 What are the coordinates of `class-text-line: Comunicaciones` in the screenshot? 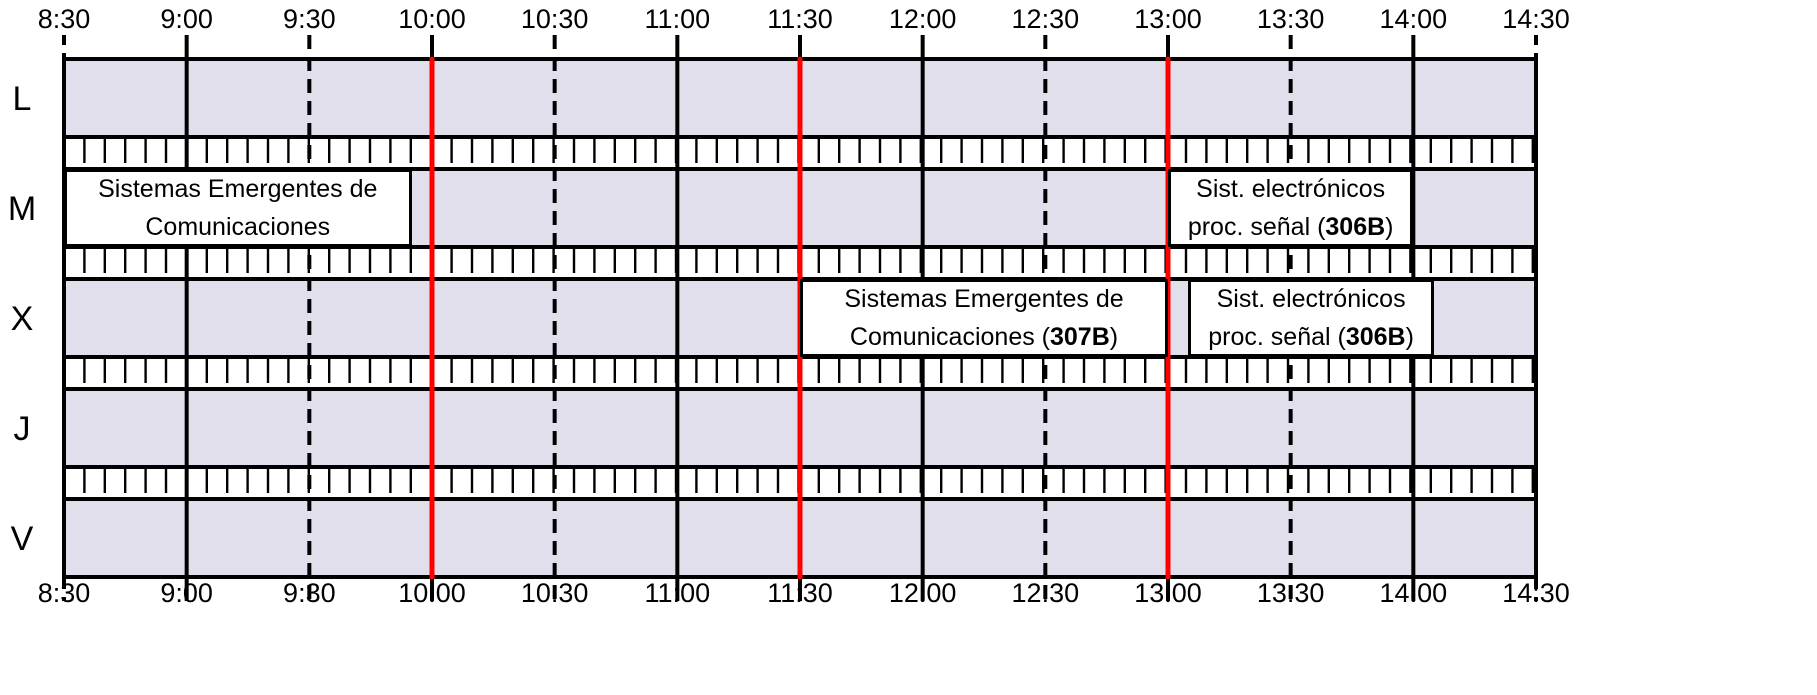 It's located at (237, 227).